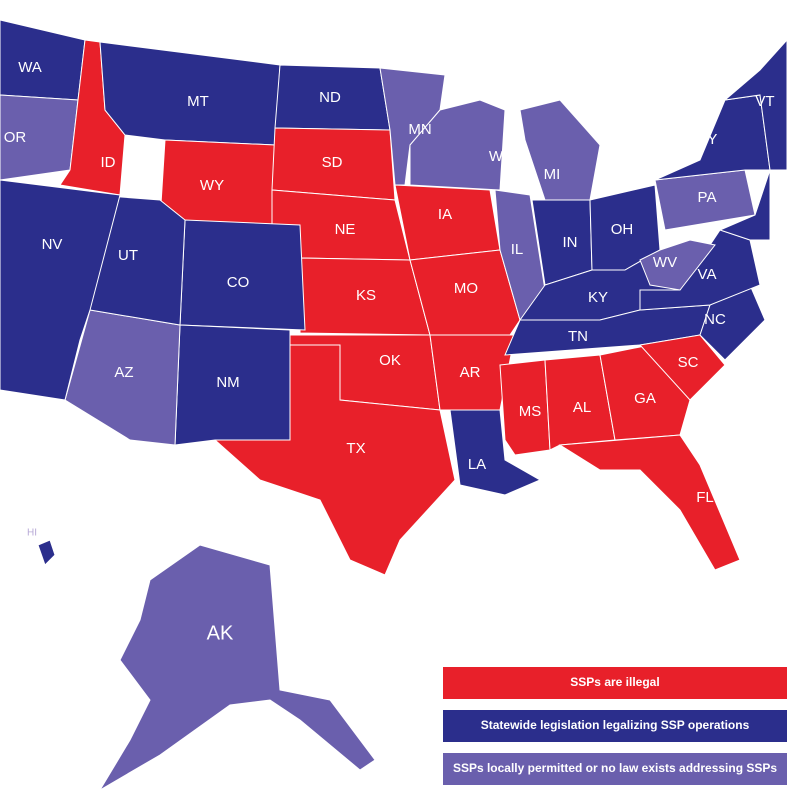 Image resolution: width=787 pixels, height=800 pixels. What do you see at coordinates (707, 197) in the screenshot?
I see `state-label: PA` at bounding box center [707, 197].